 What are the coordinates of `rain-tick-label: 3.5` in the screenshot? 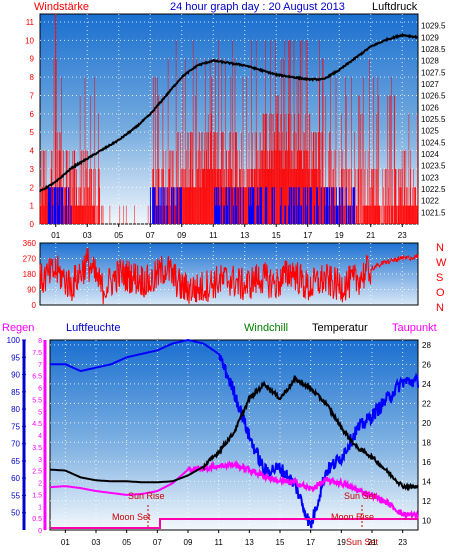 It's located at (37, 448).